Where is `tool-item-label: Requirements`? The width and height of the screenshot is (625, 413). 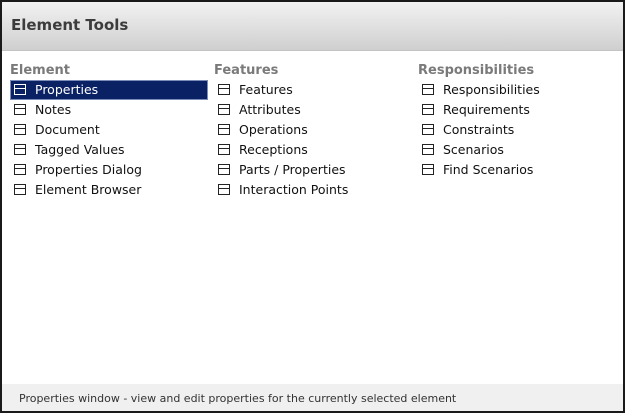
tool-item-label: Requirements is located at coordinates (486, 109).